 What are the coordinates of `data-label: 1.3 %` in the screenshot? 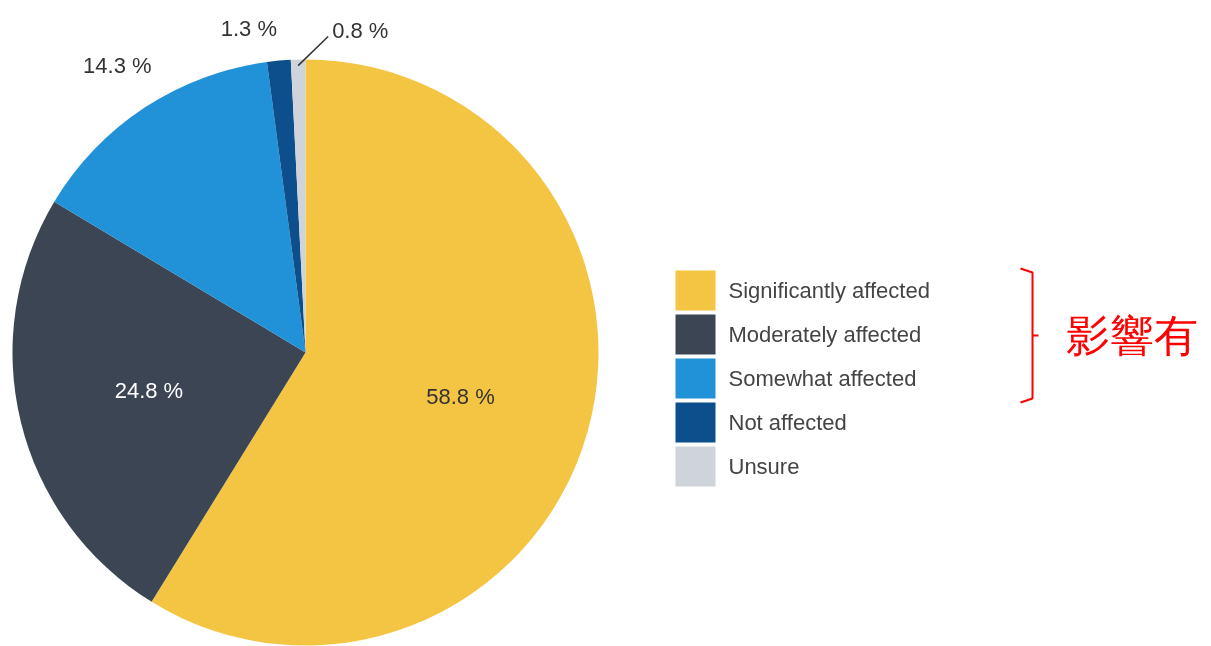 It's located at (248, 28).